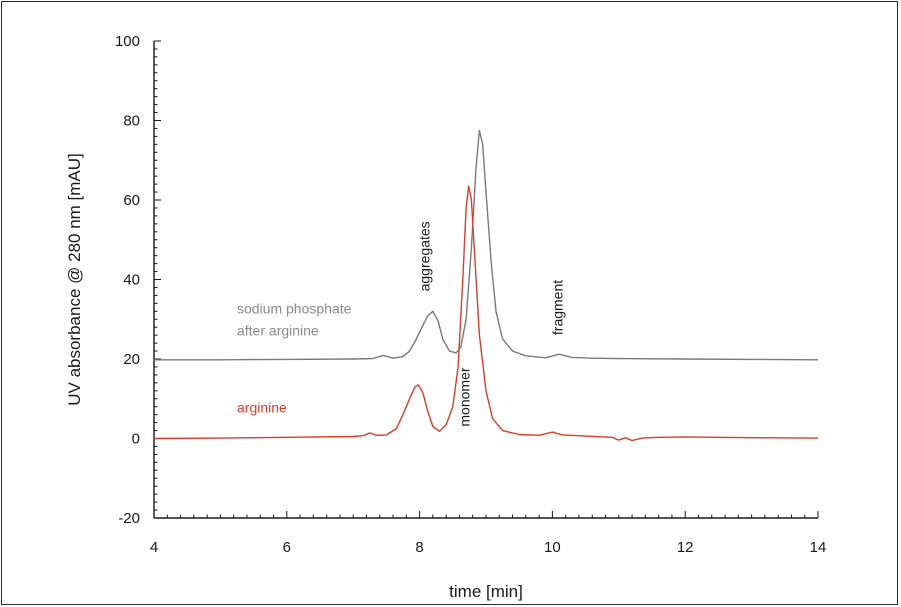 The image size is (901, 607). I want to click on y-tick-label: -20, so click(129, 518).